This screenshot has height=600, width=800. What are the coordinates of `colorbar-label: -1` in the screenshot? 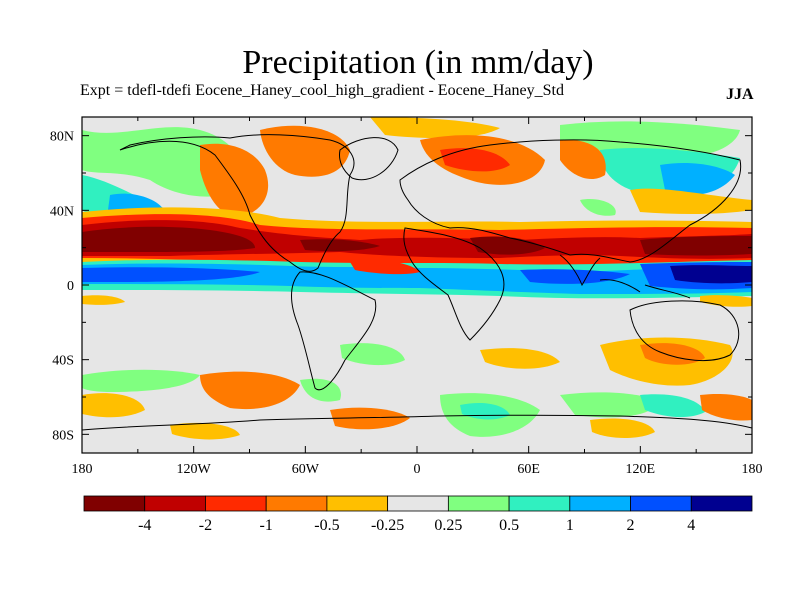 It's located at (266, 525).